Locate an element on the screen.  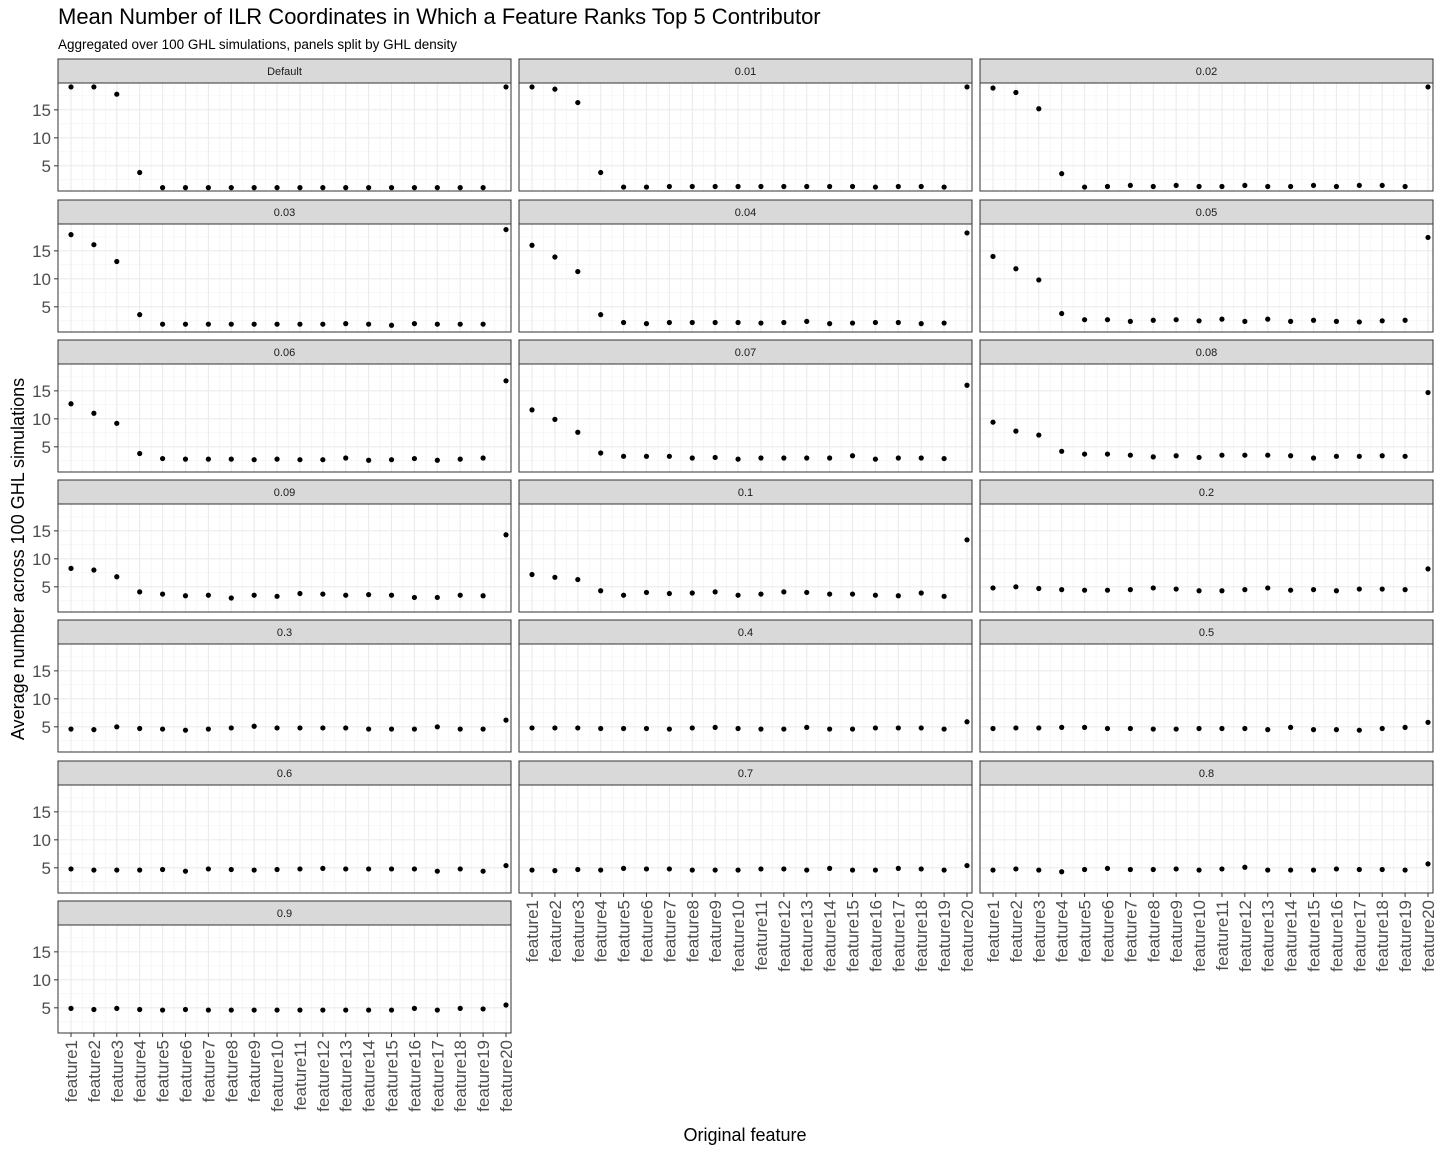
facet-panel: 0.02 is located at coordinates (1206, 125).